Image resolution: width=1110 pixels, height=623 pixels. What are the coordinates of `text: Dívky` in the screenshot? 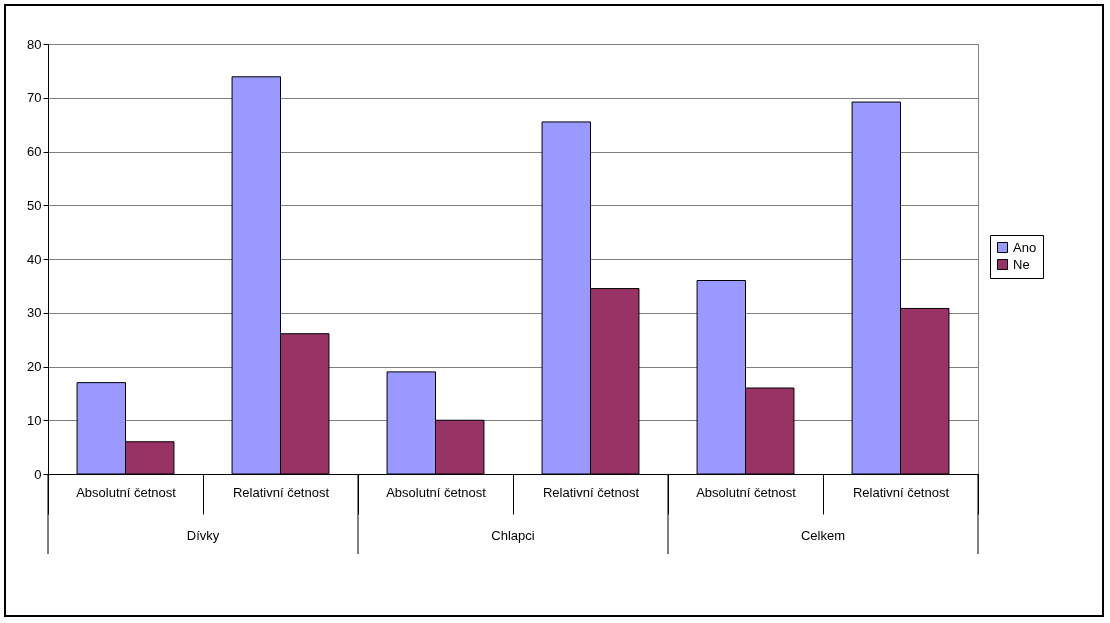 It's located at (203, 535).